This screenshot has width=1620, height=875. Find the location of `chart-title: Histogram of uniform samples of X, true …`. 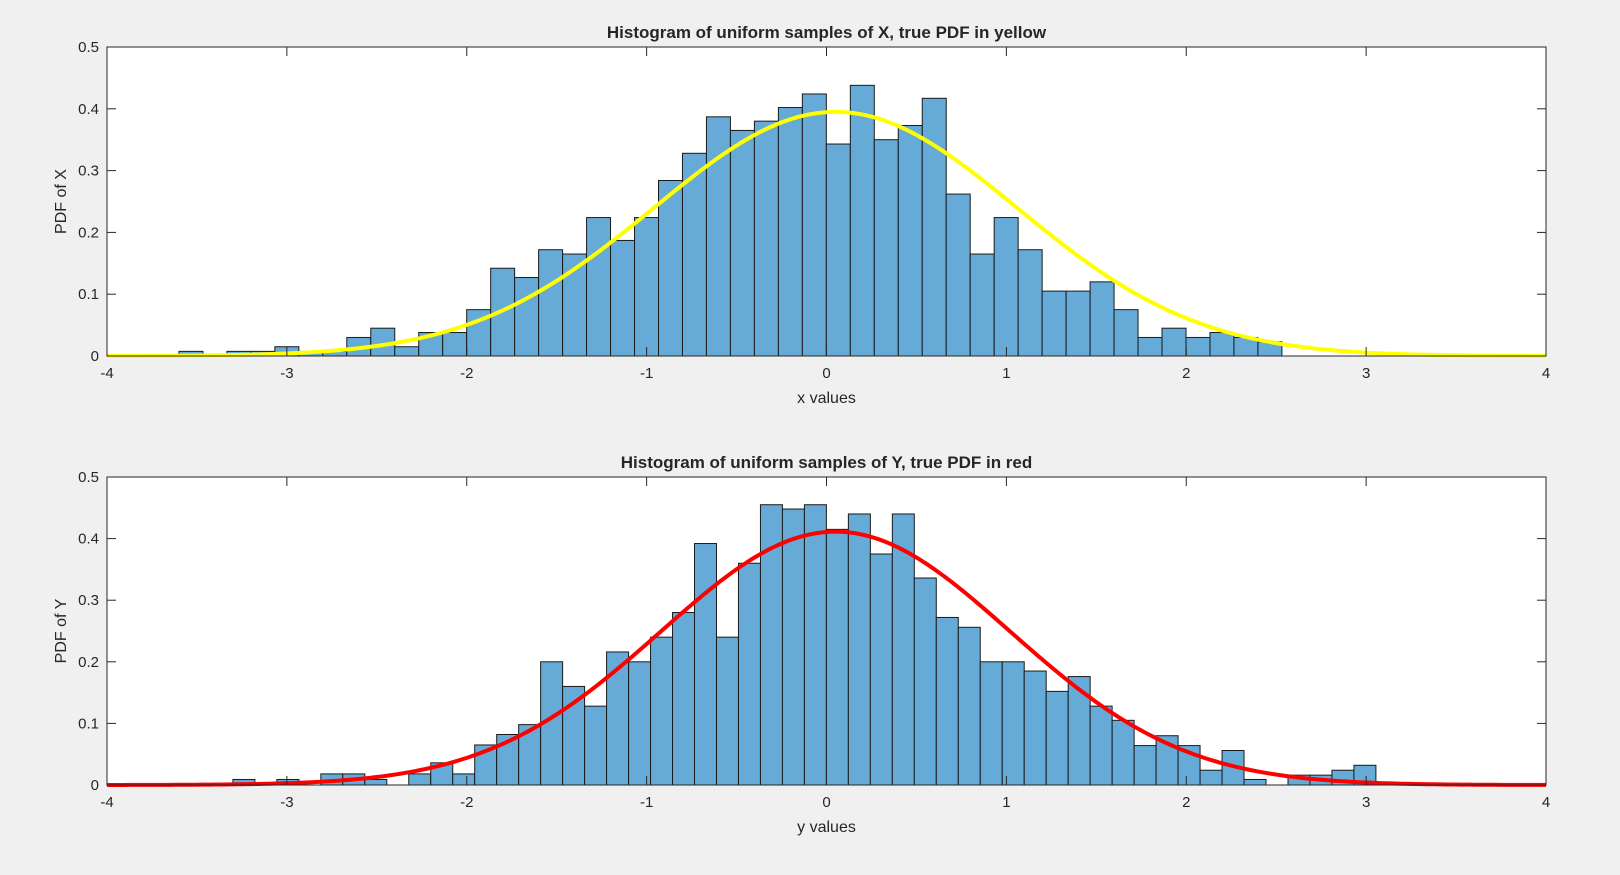

chart-title: Histogram of uniform samples of X, true … is located at coordinates (827, 32).